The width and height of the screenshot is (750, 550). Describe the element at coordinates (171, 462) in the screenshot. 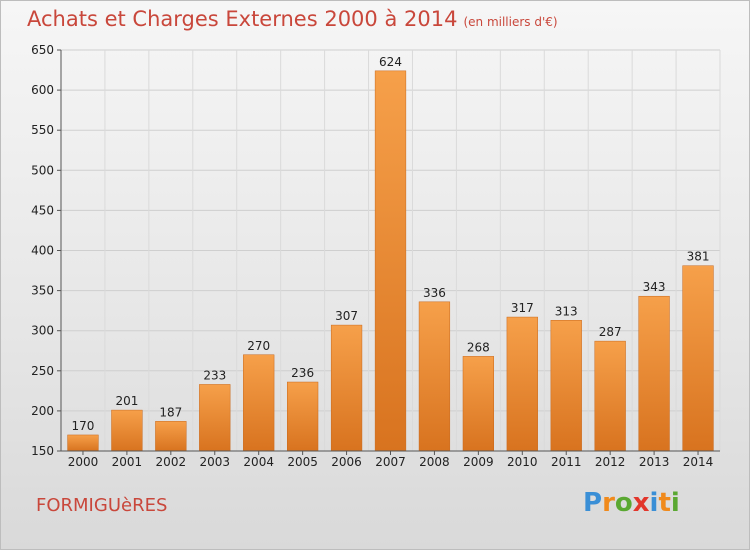

I see `x-tick-label: 2002` at that location.